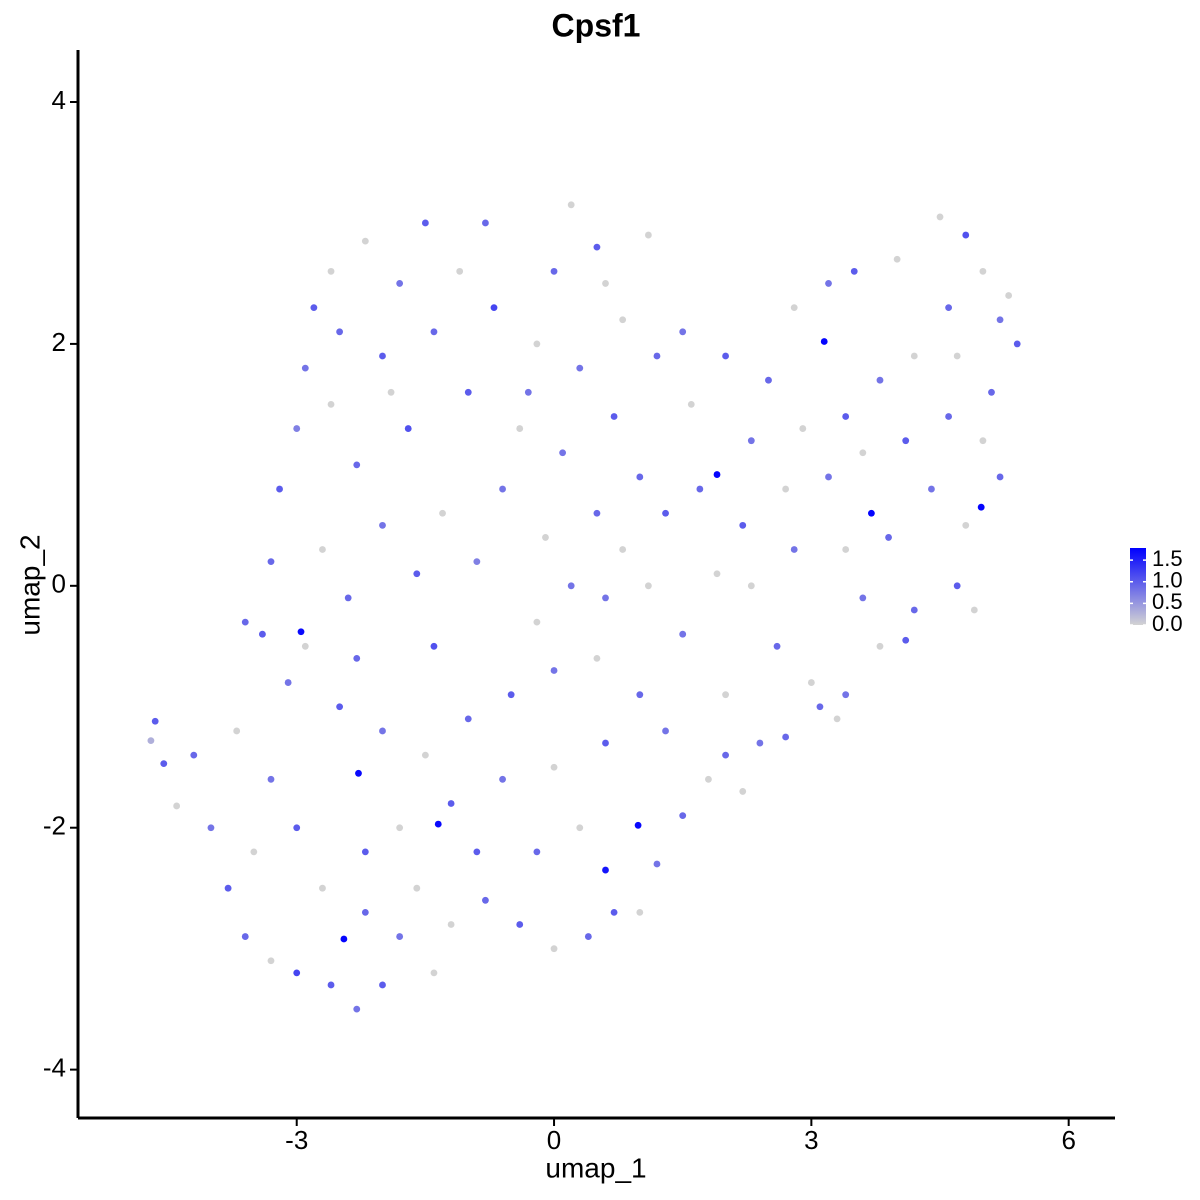  I want to click on y-tick-label: 4, so click(59, 100).